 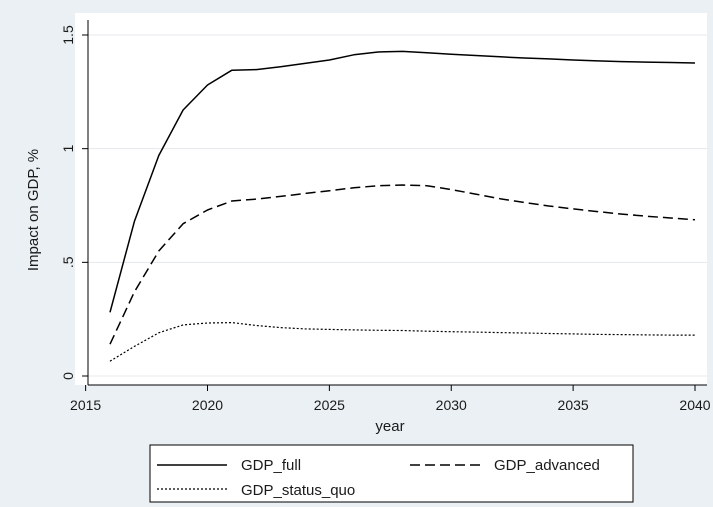 I want to click on legend: GDP_full GDP_advanced GDP_status_quo, so click(x=391, y=473).